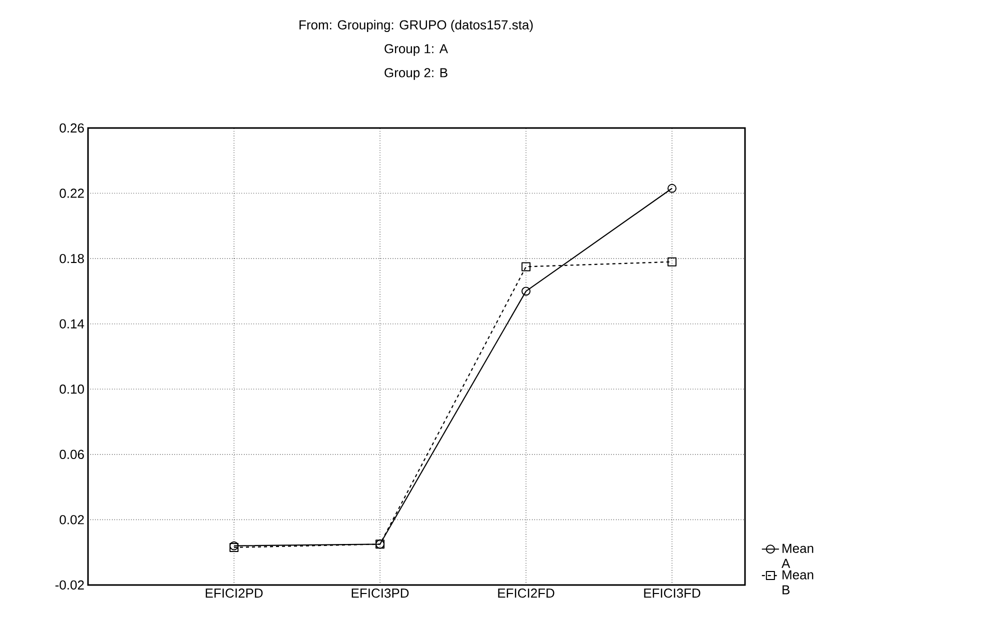  I want to click on y-tick-label: 0.10, so click(72, 389).